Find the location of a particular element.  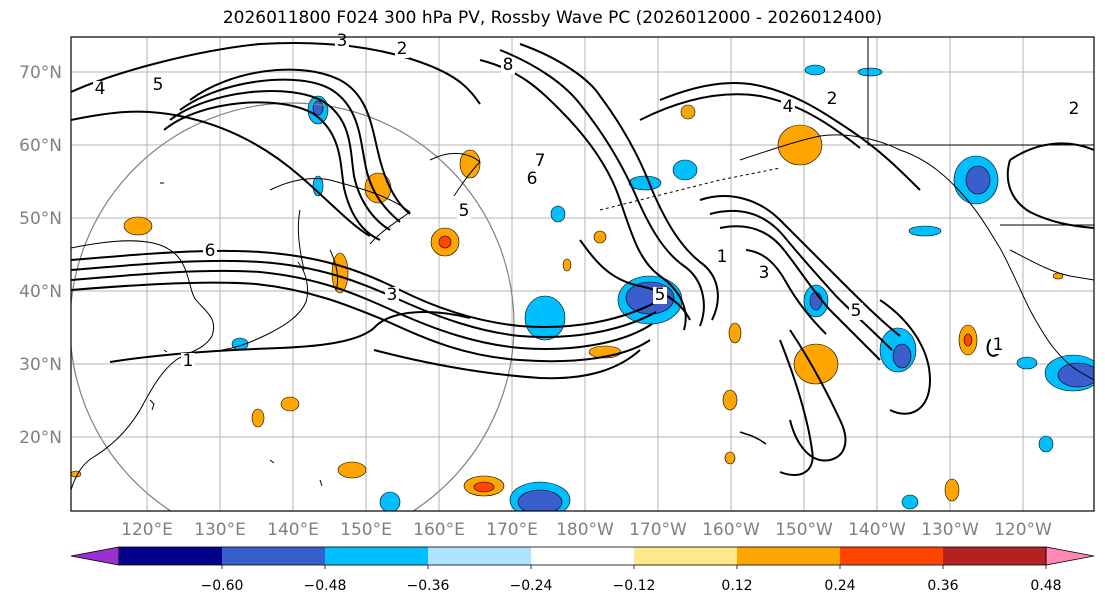

longitude-tick-label: 120°W is located at coordinates (1023, 530).